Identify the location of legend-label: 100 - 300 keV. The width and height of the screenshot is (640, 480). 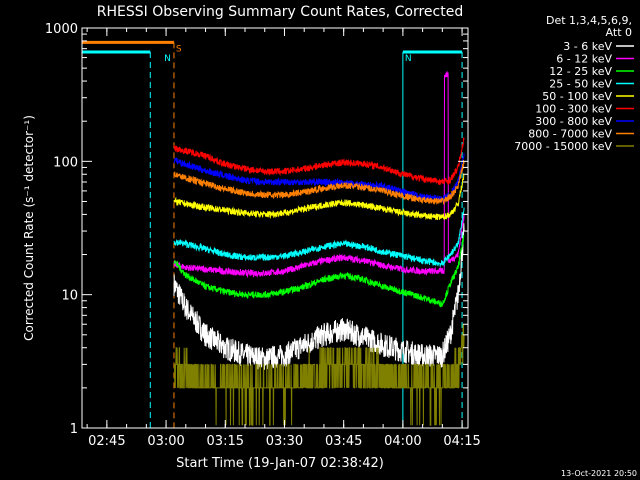
(573, 109).